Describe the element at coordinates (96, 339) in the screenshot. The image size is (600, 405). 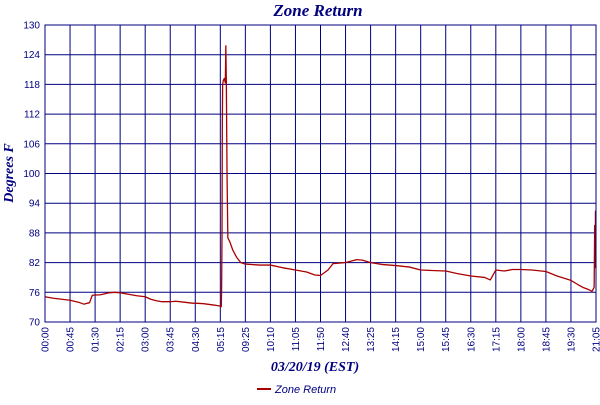
I see `x-tick-label: 01:30` at that location.